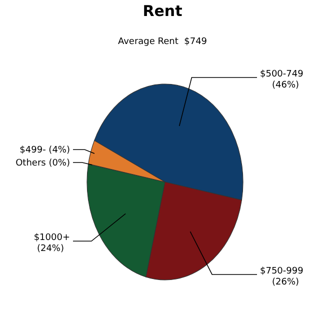  I want to click on data-label: (46%), so click(286, 85).